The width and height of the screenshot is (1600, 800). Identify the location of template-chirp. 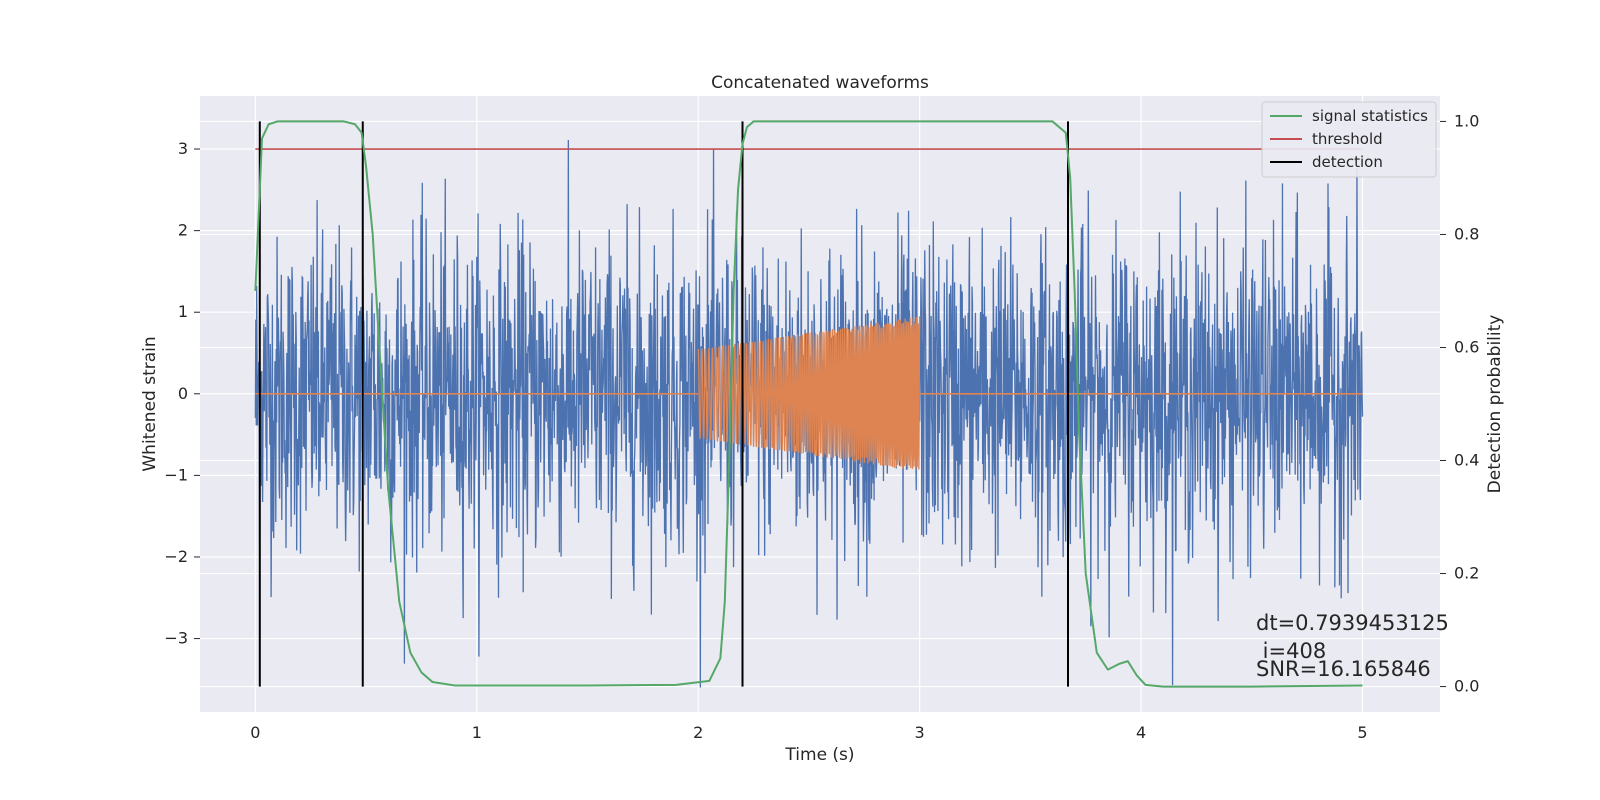
(809, 393).